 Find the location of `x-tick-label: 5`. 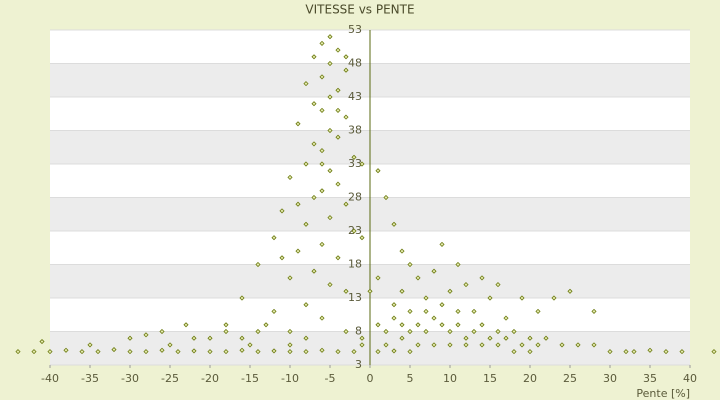

x-tick-label: 5 is located at coordinates (410, 378).